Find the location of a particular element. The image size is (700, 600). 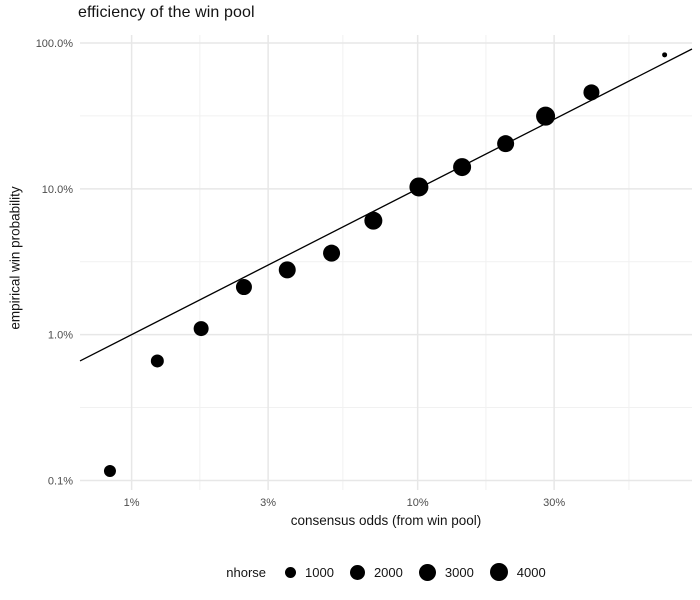

legend-item-label: 2000 is located at coordinates (388, 572).